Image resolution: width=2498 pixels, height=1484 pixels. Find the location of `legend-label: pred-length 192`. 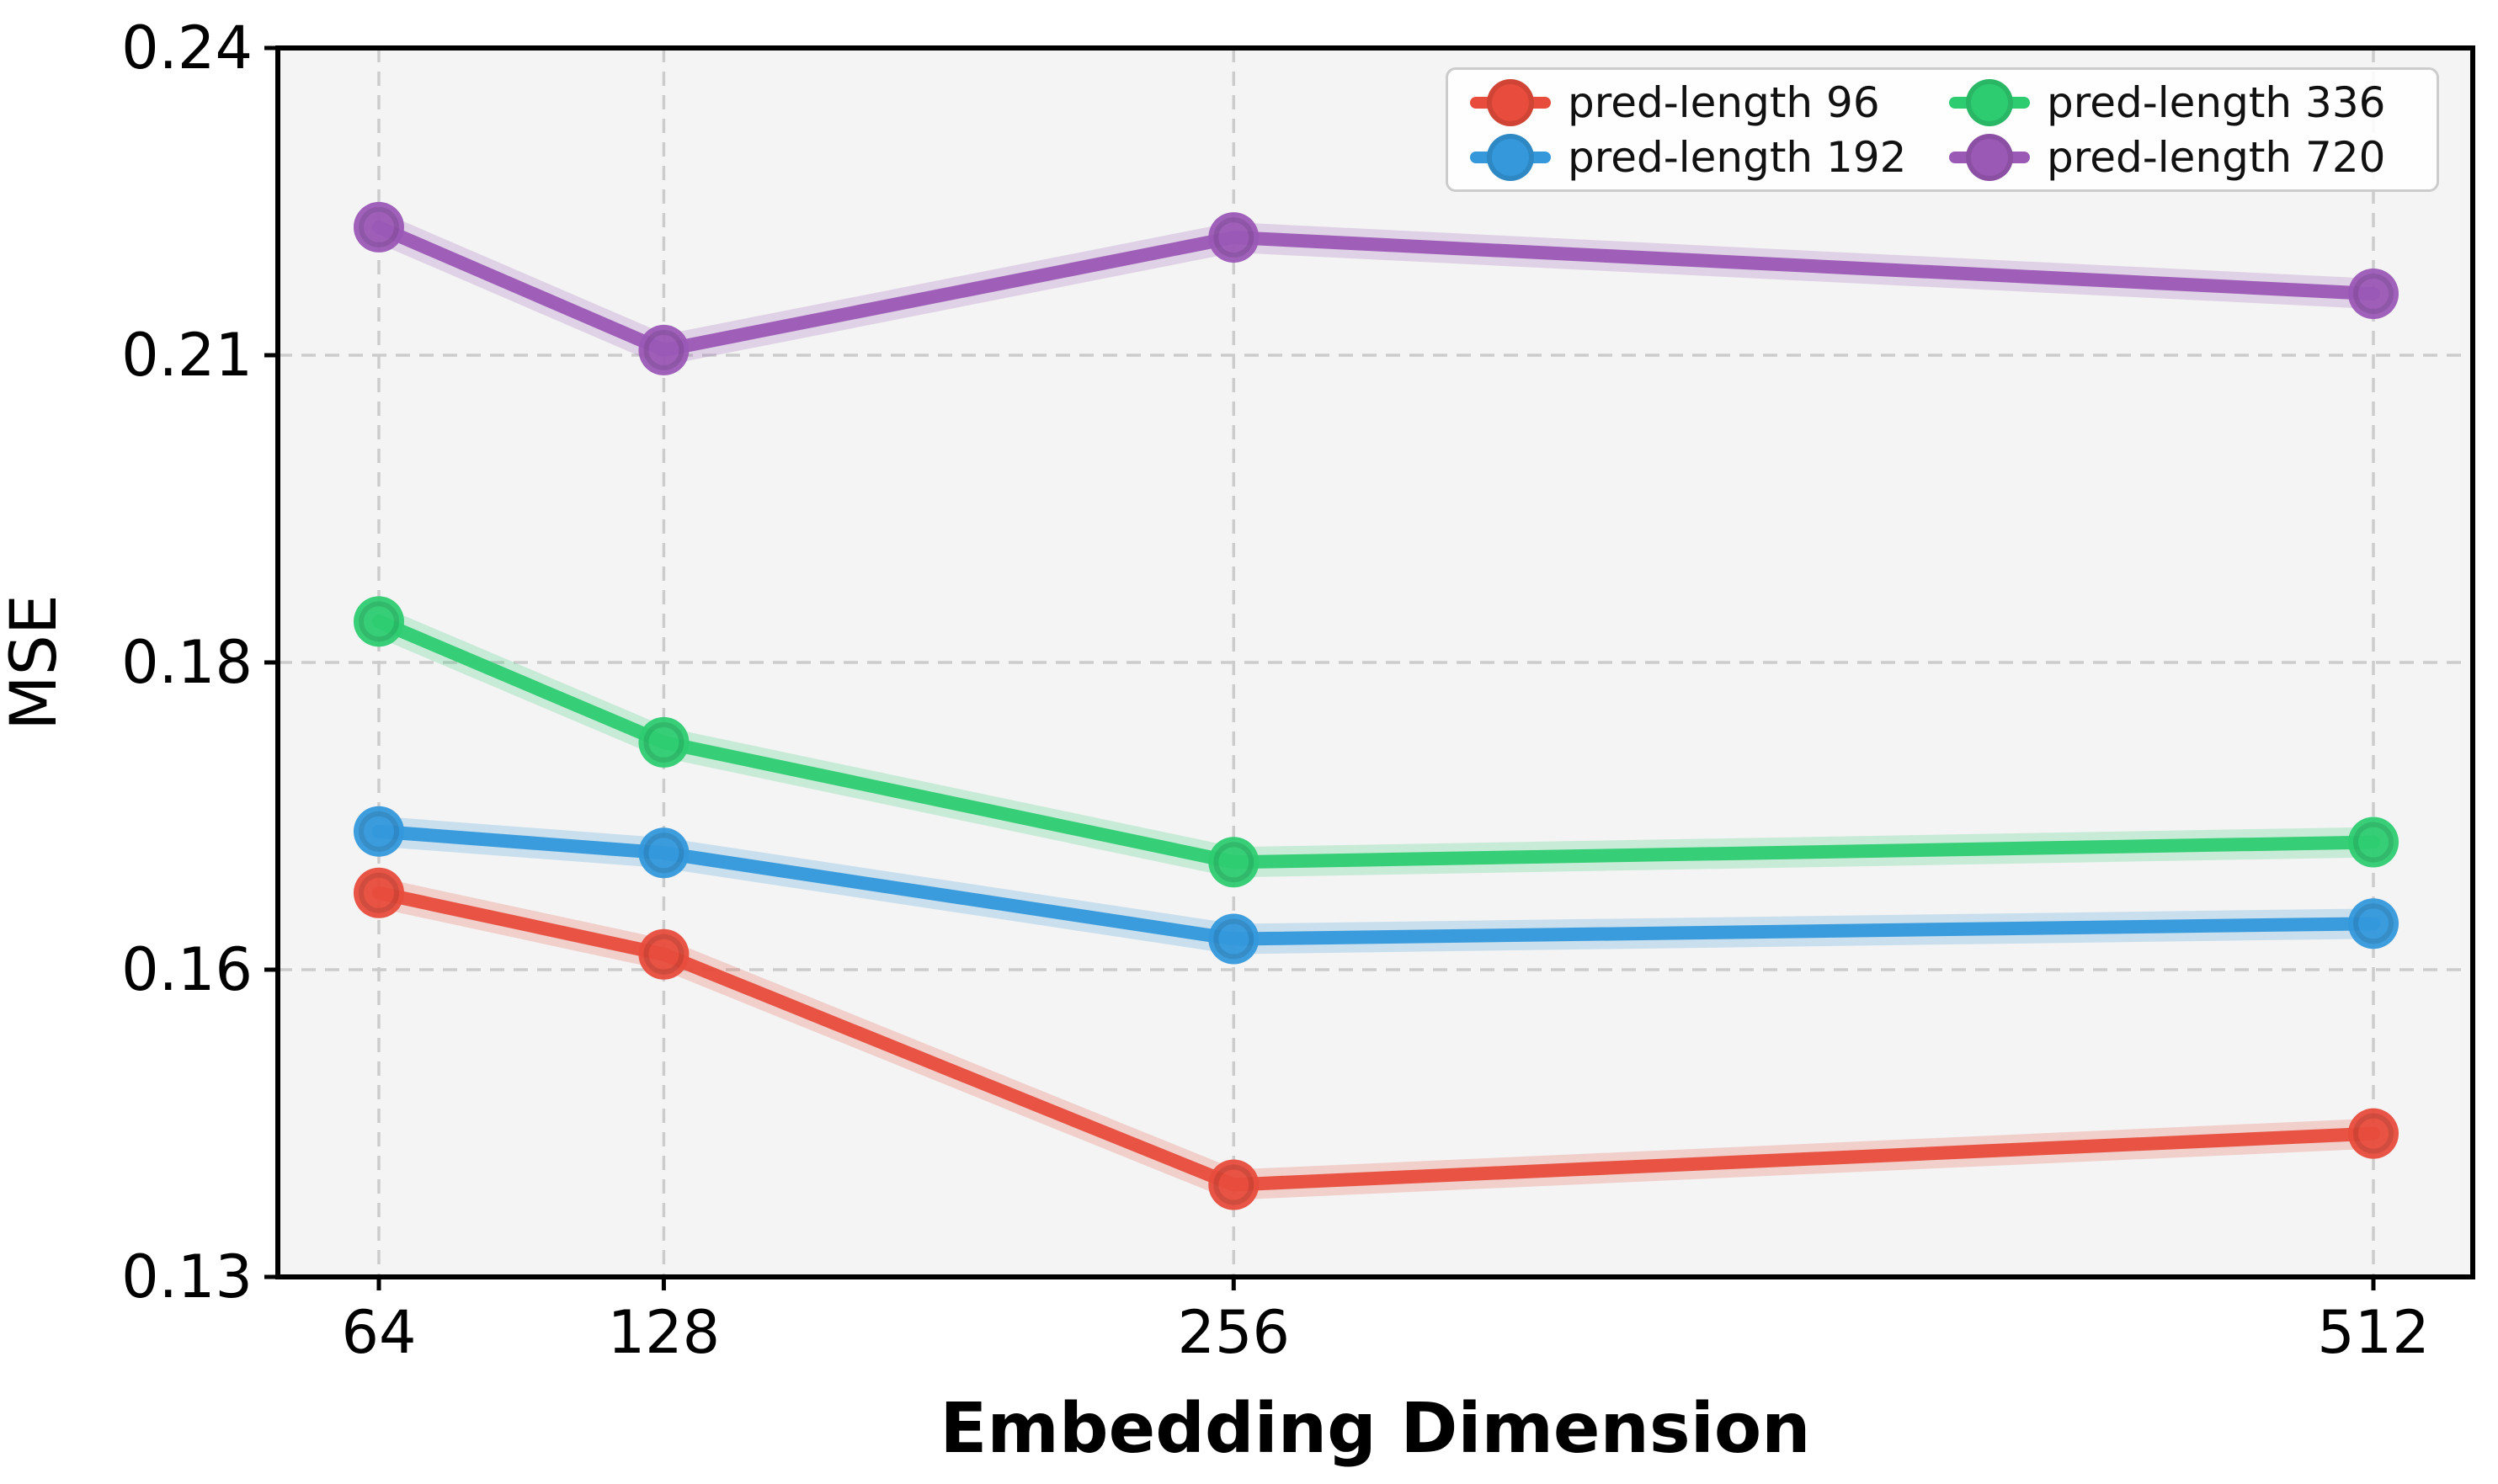

legend-label: pred-length 192 is located at coordinates (1737, 157).